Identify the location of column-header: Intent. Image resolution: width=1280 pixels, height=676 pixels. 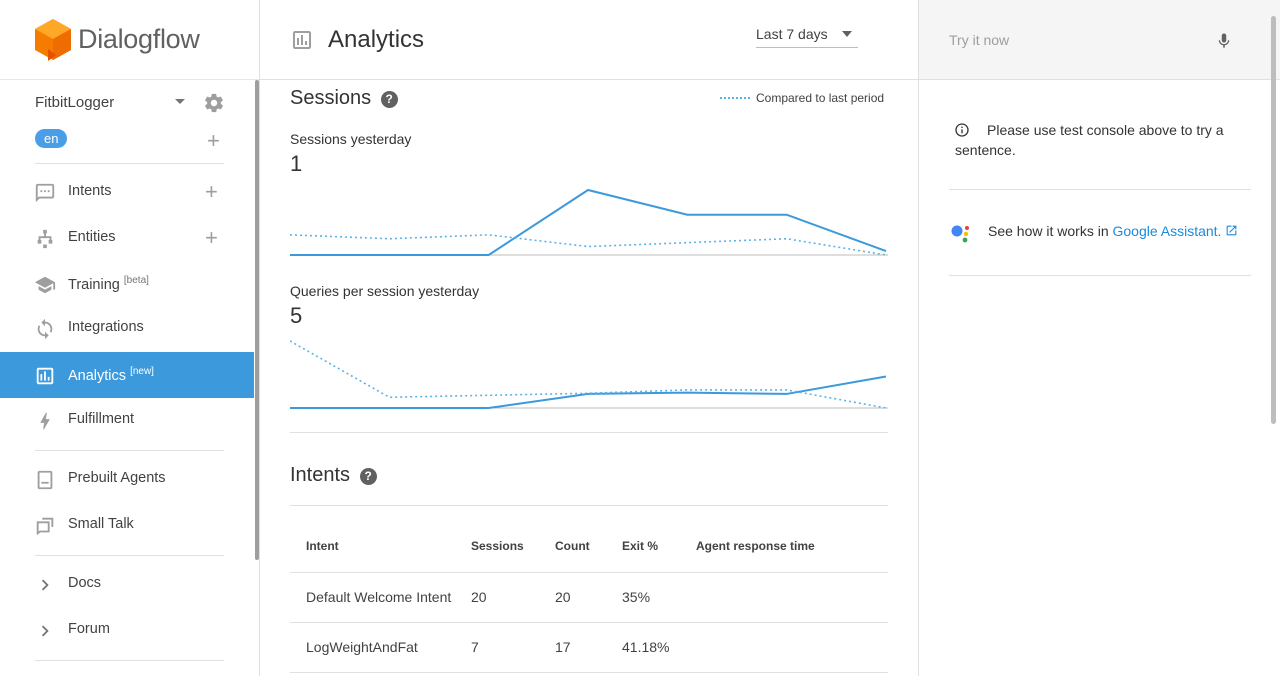
(380, 546).